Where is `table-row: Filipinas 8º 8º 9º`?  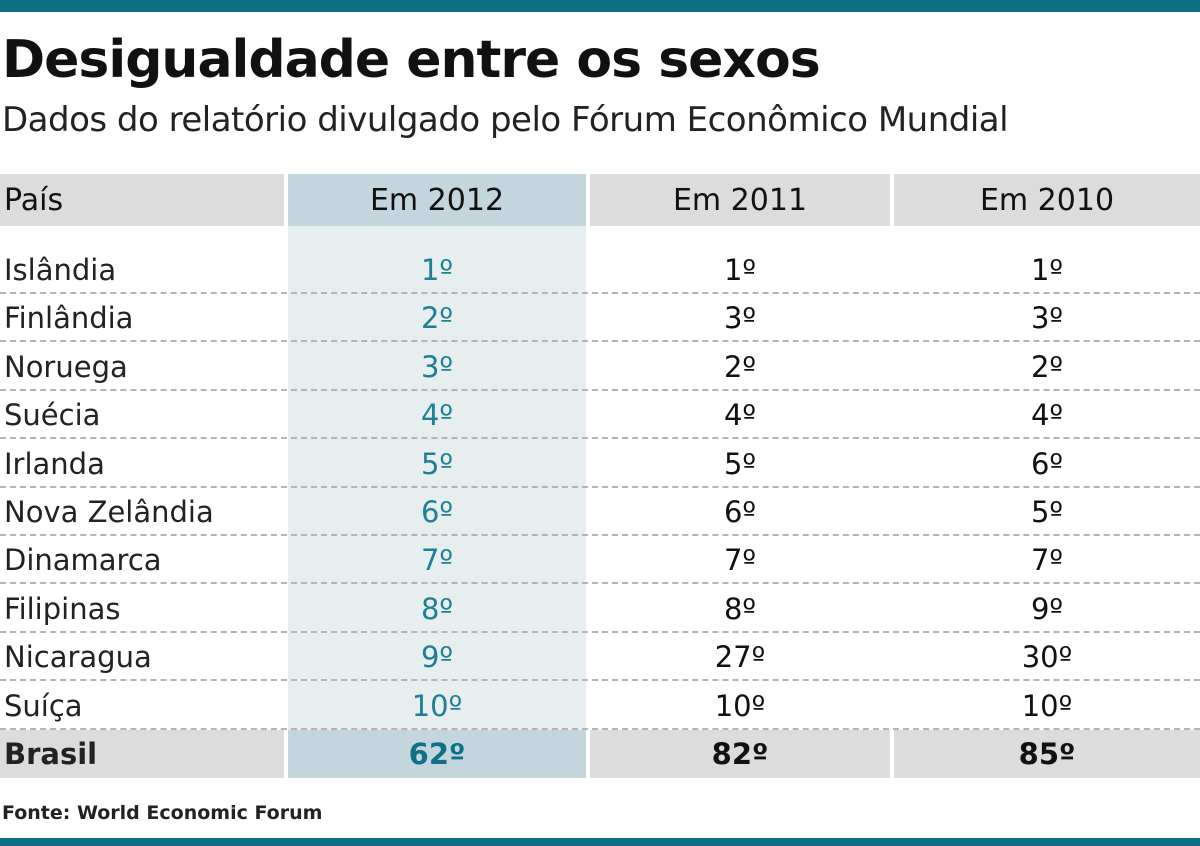 table-row: Filipinas 8º 8º 9º is located at coordinates (600, 609).